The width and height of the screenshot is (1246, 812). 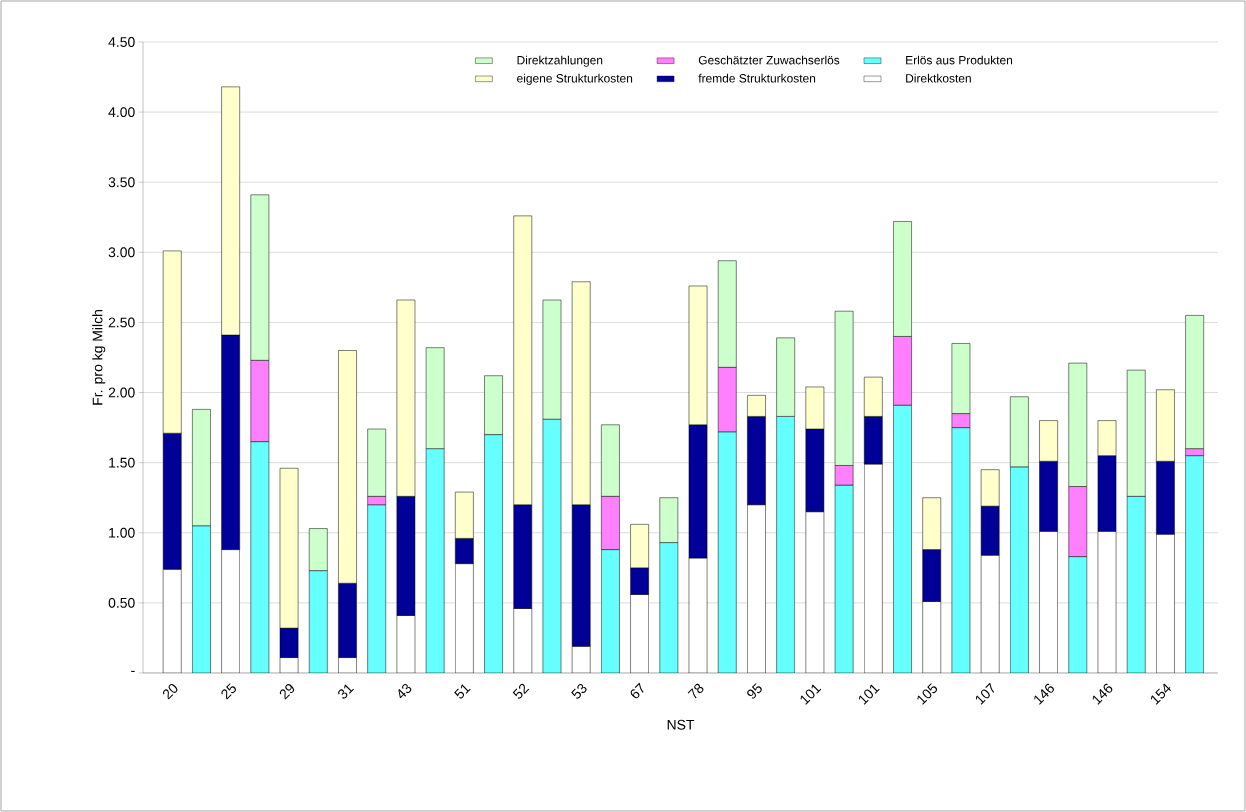 What do you see at coordinates (121, 112) in the screenshot?
I see `y-tick-label: 4.00` at bounding box center [121, 112].